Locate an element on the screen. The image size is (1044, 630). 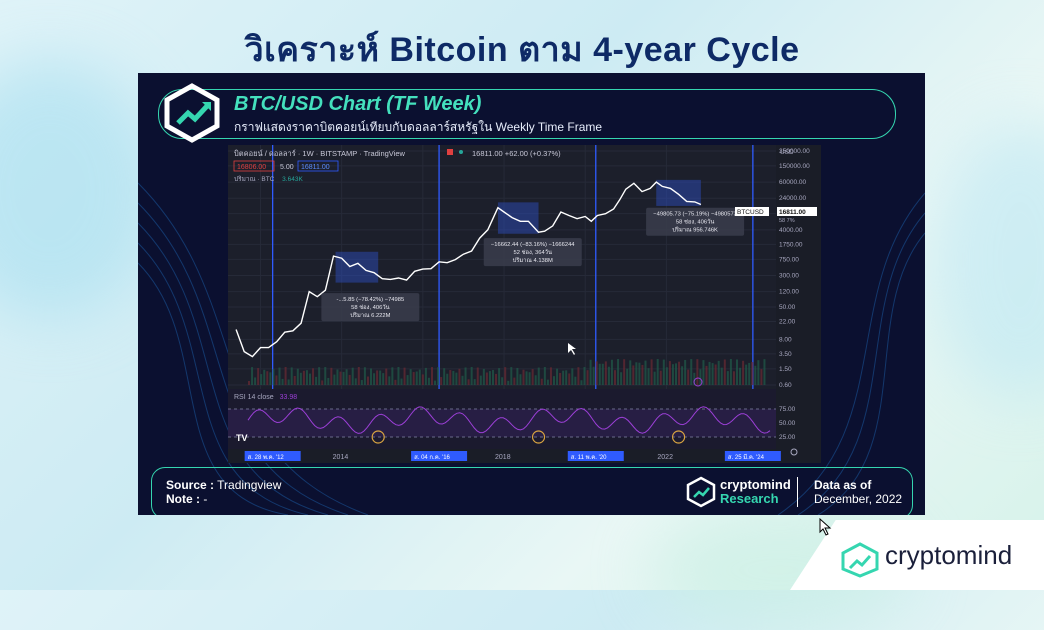
y-tick-label: 24000.00 is located at coordinates (792, 198).